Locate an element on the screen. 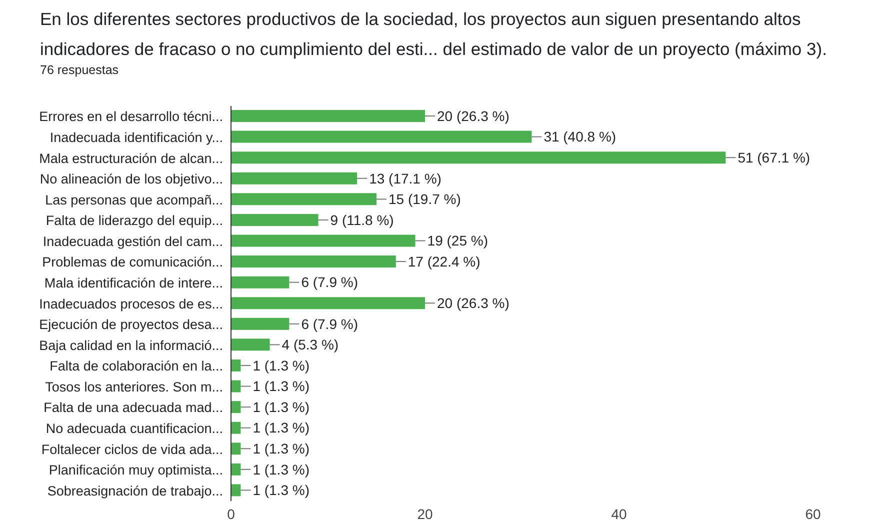 This screenshot has height=529, width=875. text: 76 respuestas is located at coordinates (79, 70).